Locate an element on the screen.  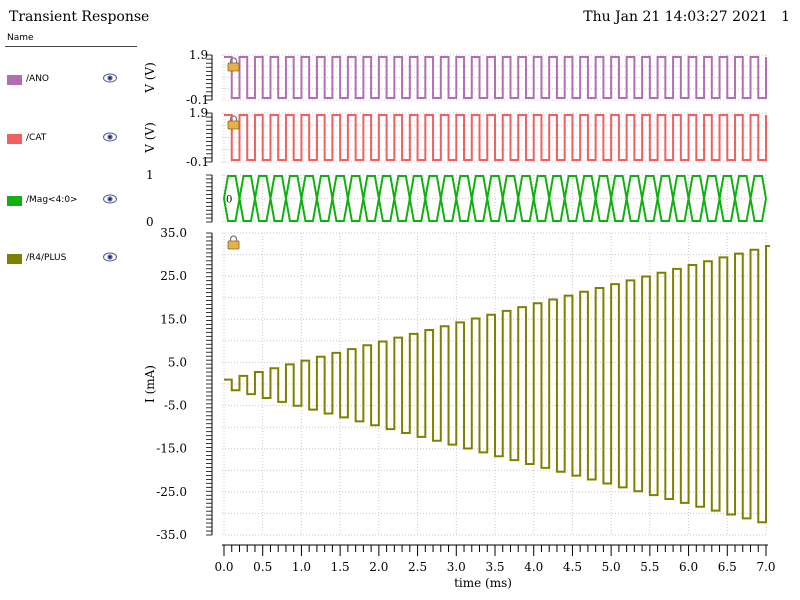
legend-swatch-ano is located at coordinates (14, 80).